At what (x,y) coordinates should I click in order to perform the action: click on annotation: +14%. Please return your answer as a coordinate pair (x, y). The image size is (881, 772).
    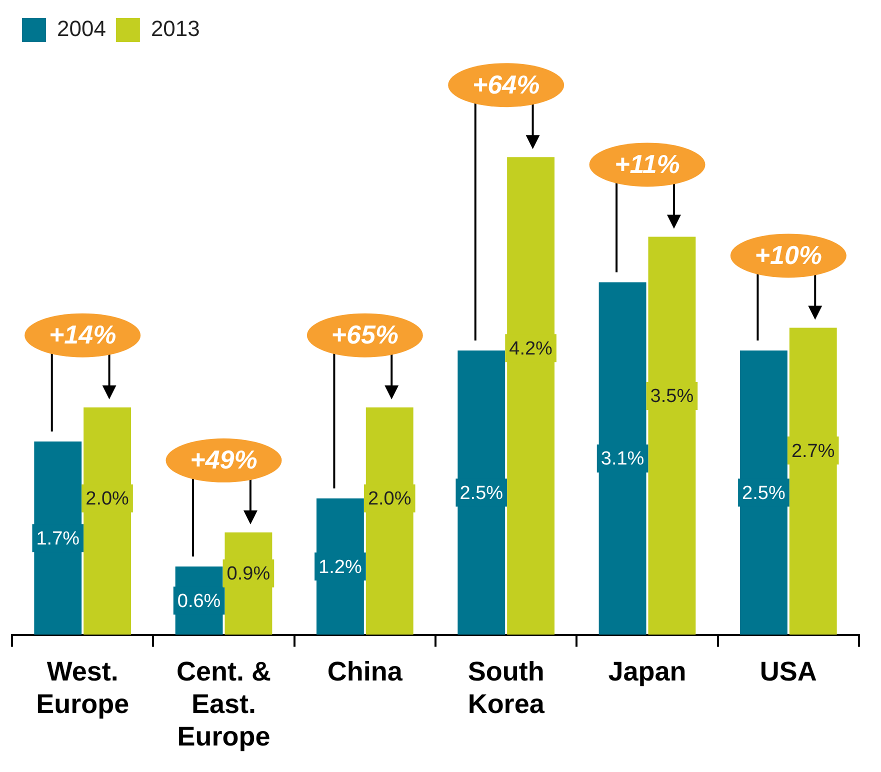
    Looking at the image, I should click on (82, 334).